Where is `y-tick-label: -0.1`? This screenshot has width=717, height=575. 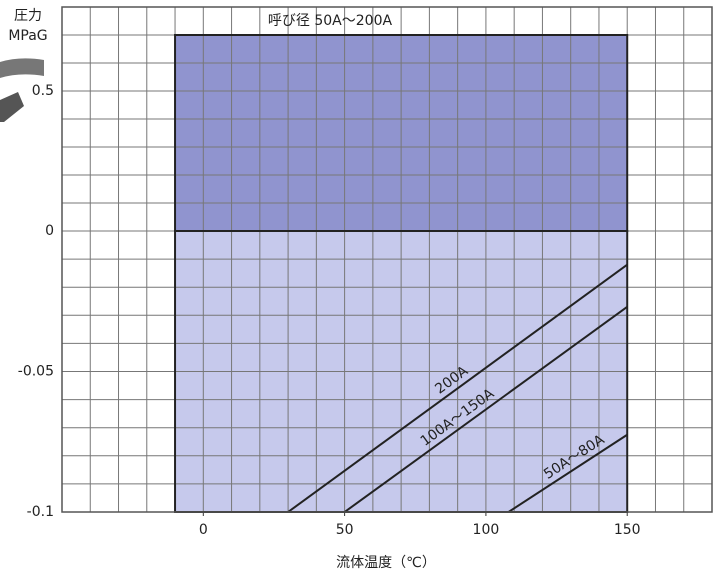
y-tick-label: -0.1 is located at coordinates (40, 512).